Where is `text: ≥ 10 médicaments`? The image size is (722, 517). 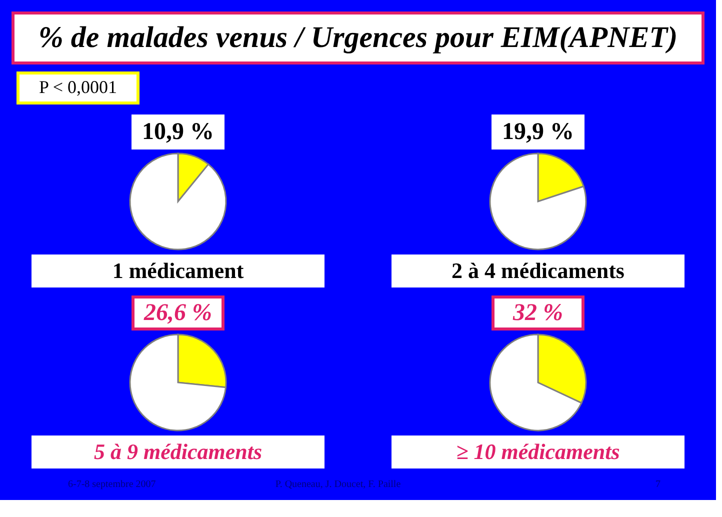 text: ≥ 10 médicaments is located at coordinates (538, 451).